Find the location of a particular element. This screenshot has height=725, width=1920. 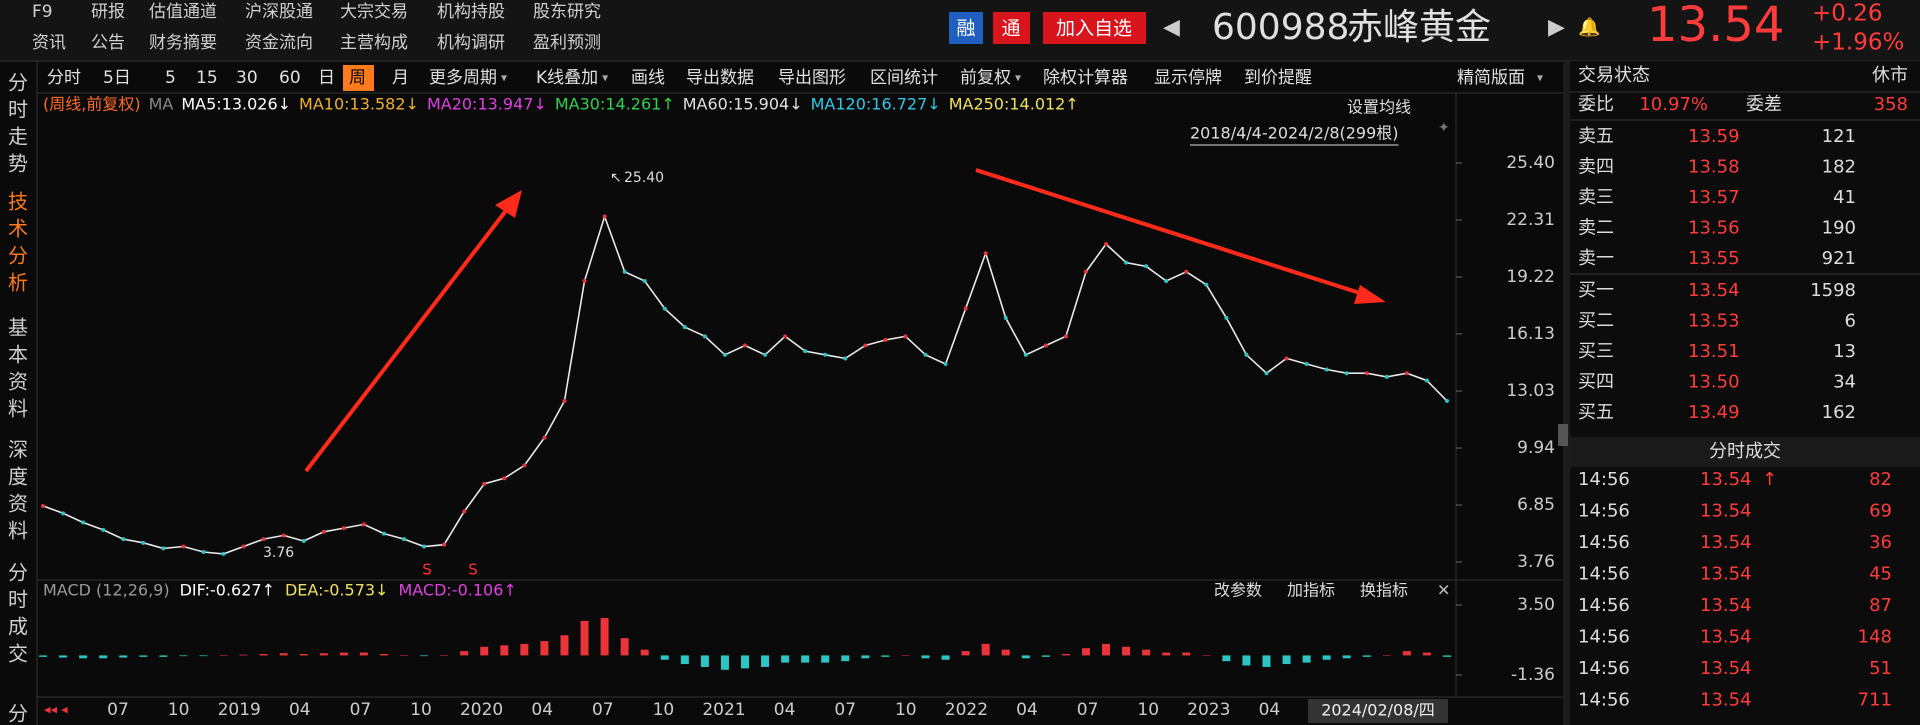

toolbar-item: 30 is located at coordinates (247, 78).